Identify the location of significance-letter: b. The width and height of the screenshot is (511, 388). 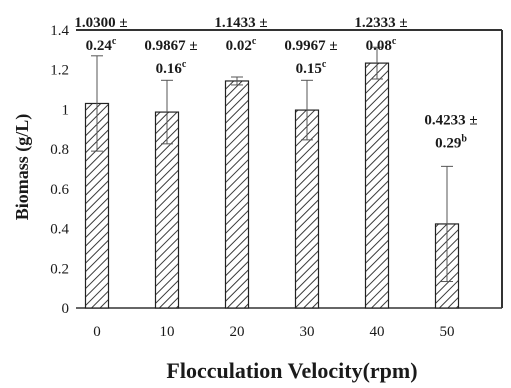
(464, 138).